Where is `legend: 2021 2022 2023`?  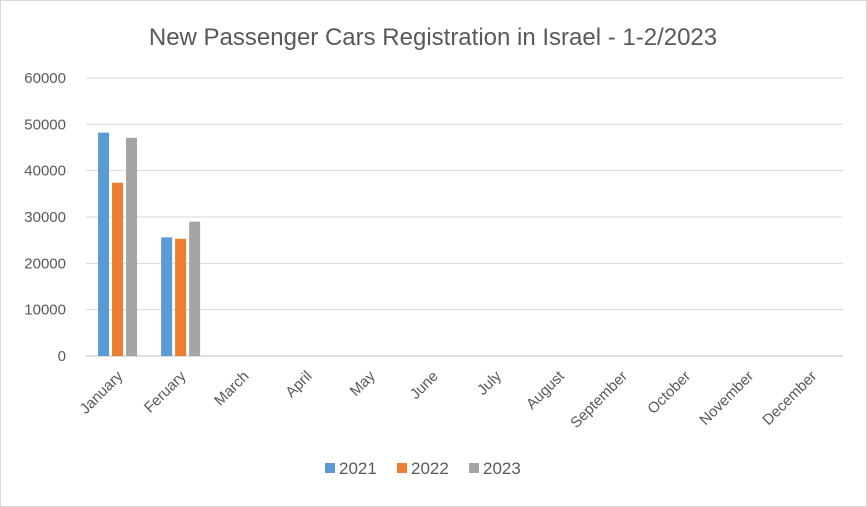 legend: 2021 2022 2023 is located at coordinates (423, 468).